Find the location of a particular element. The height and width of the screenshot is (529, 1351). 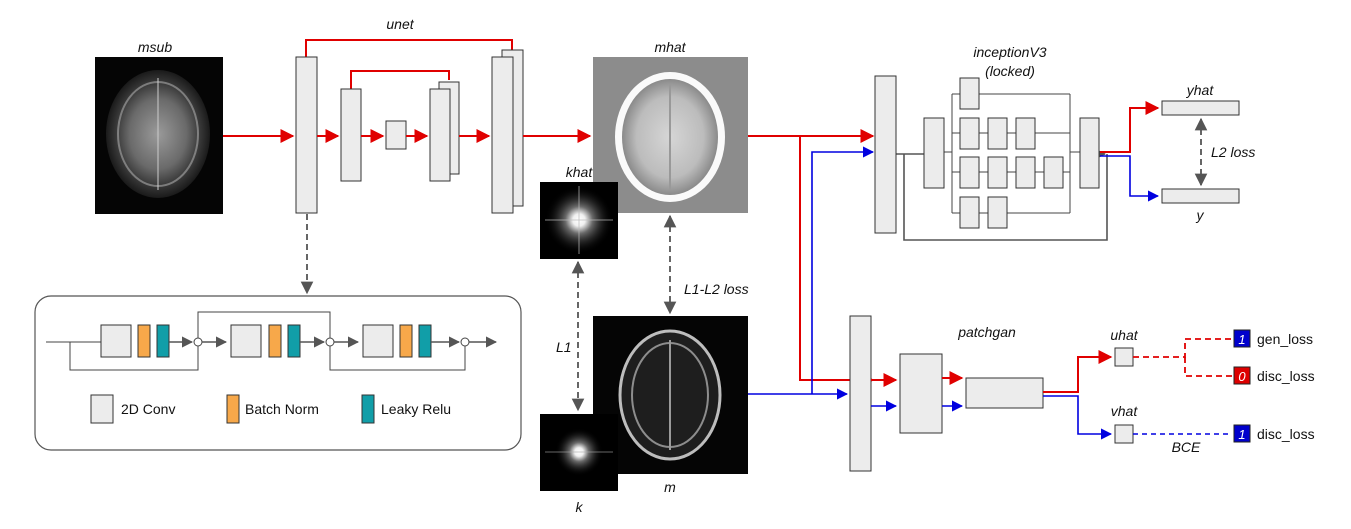

inception-branch-3a is located at coordinates (969, 172).